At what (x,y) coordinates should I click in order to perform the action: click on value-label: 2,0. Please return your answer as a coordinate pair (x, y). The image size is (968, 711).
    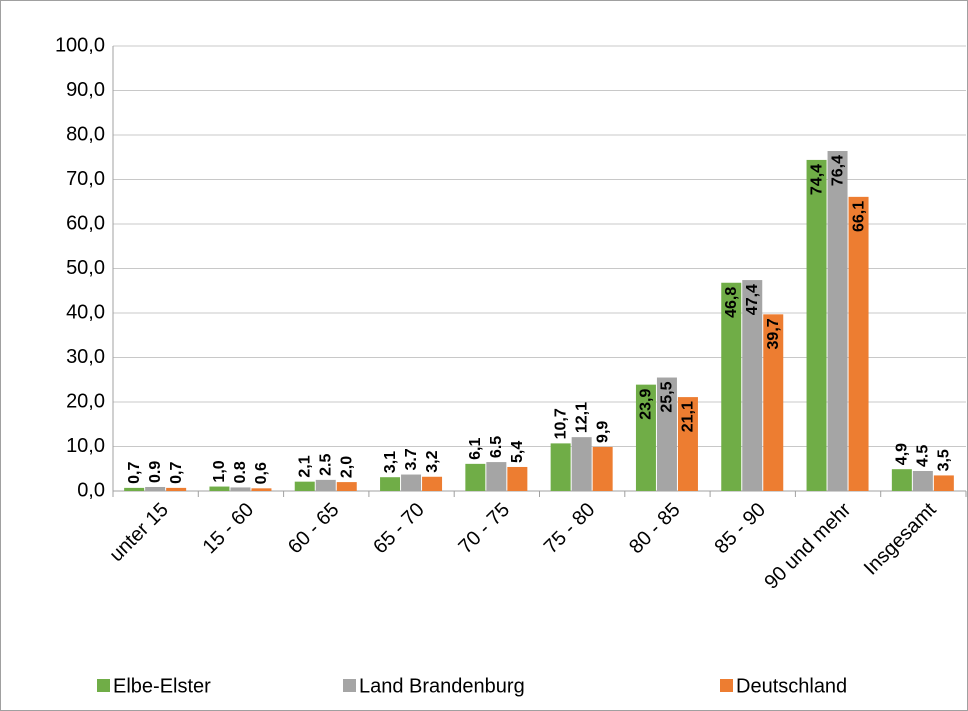
    Looking at the image, I should click on (346, 467).